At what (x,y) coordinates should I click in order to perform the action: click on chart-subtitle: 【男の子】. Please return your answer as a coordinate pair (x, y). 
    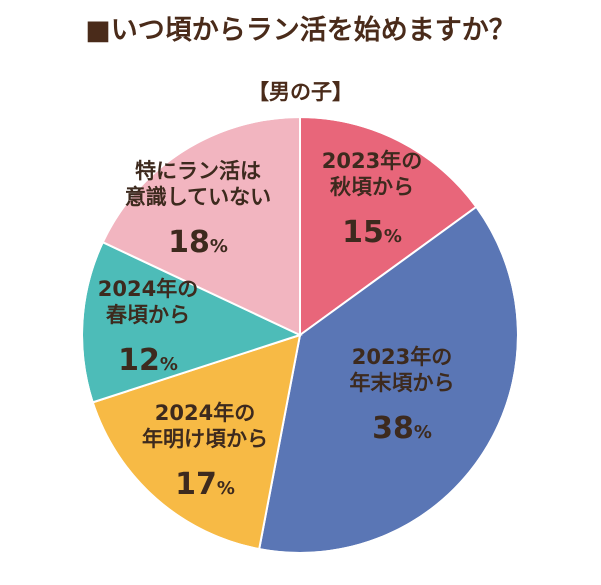
    Looking at the image, I should click on (300, 92).